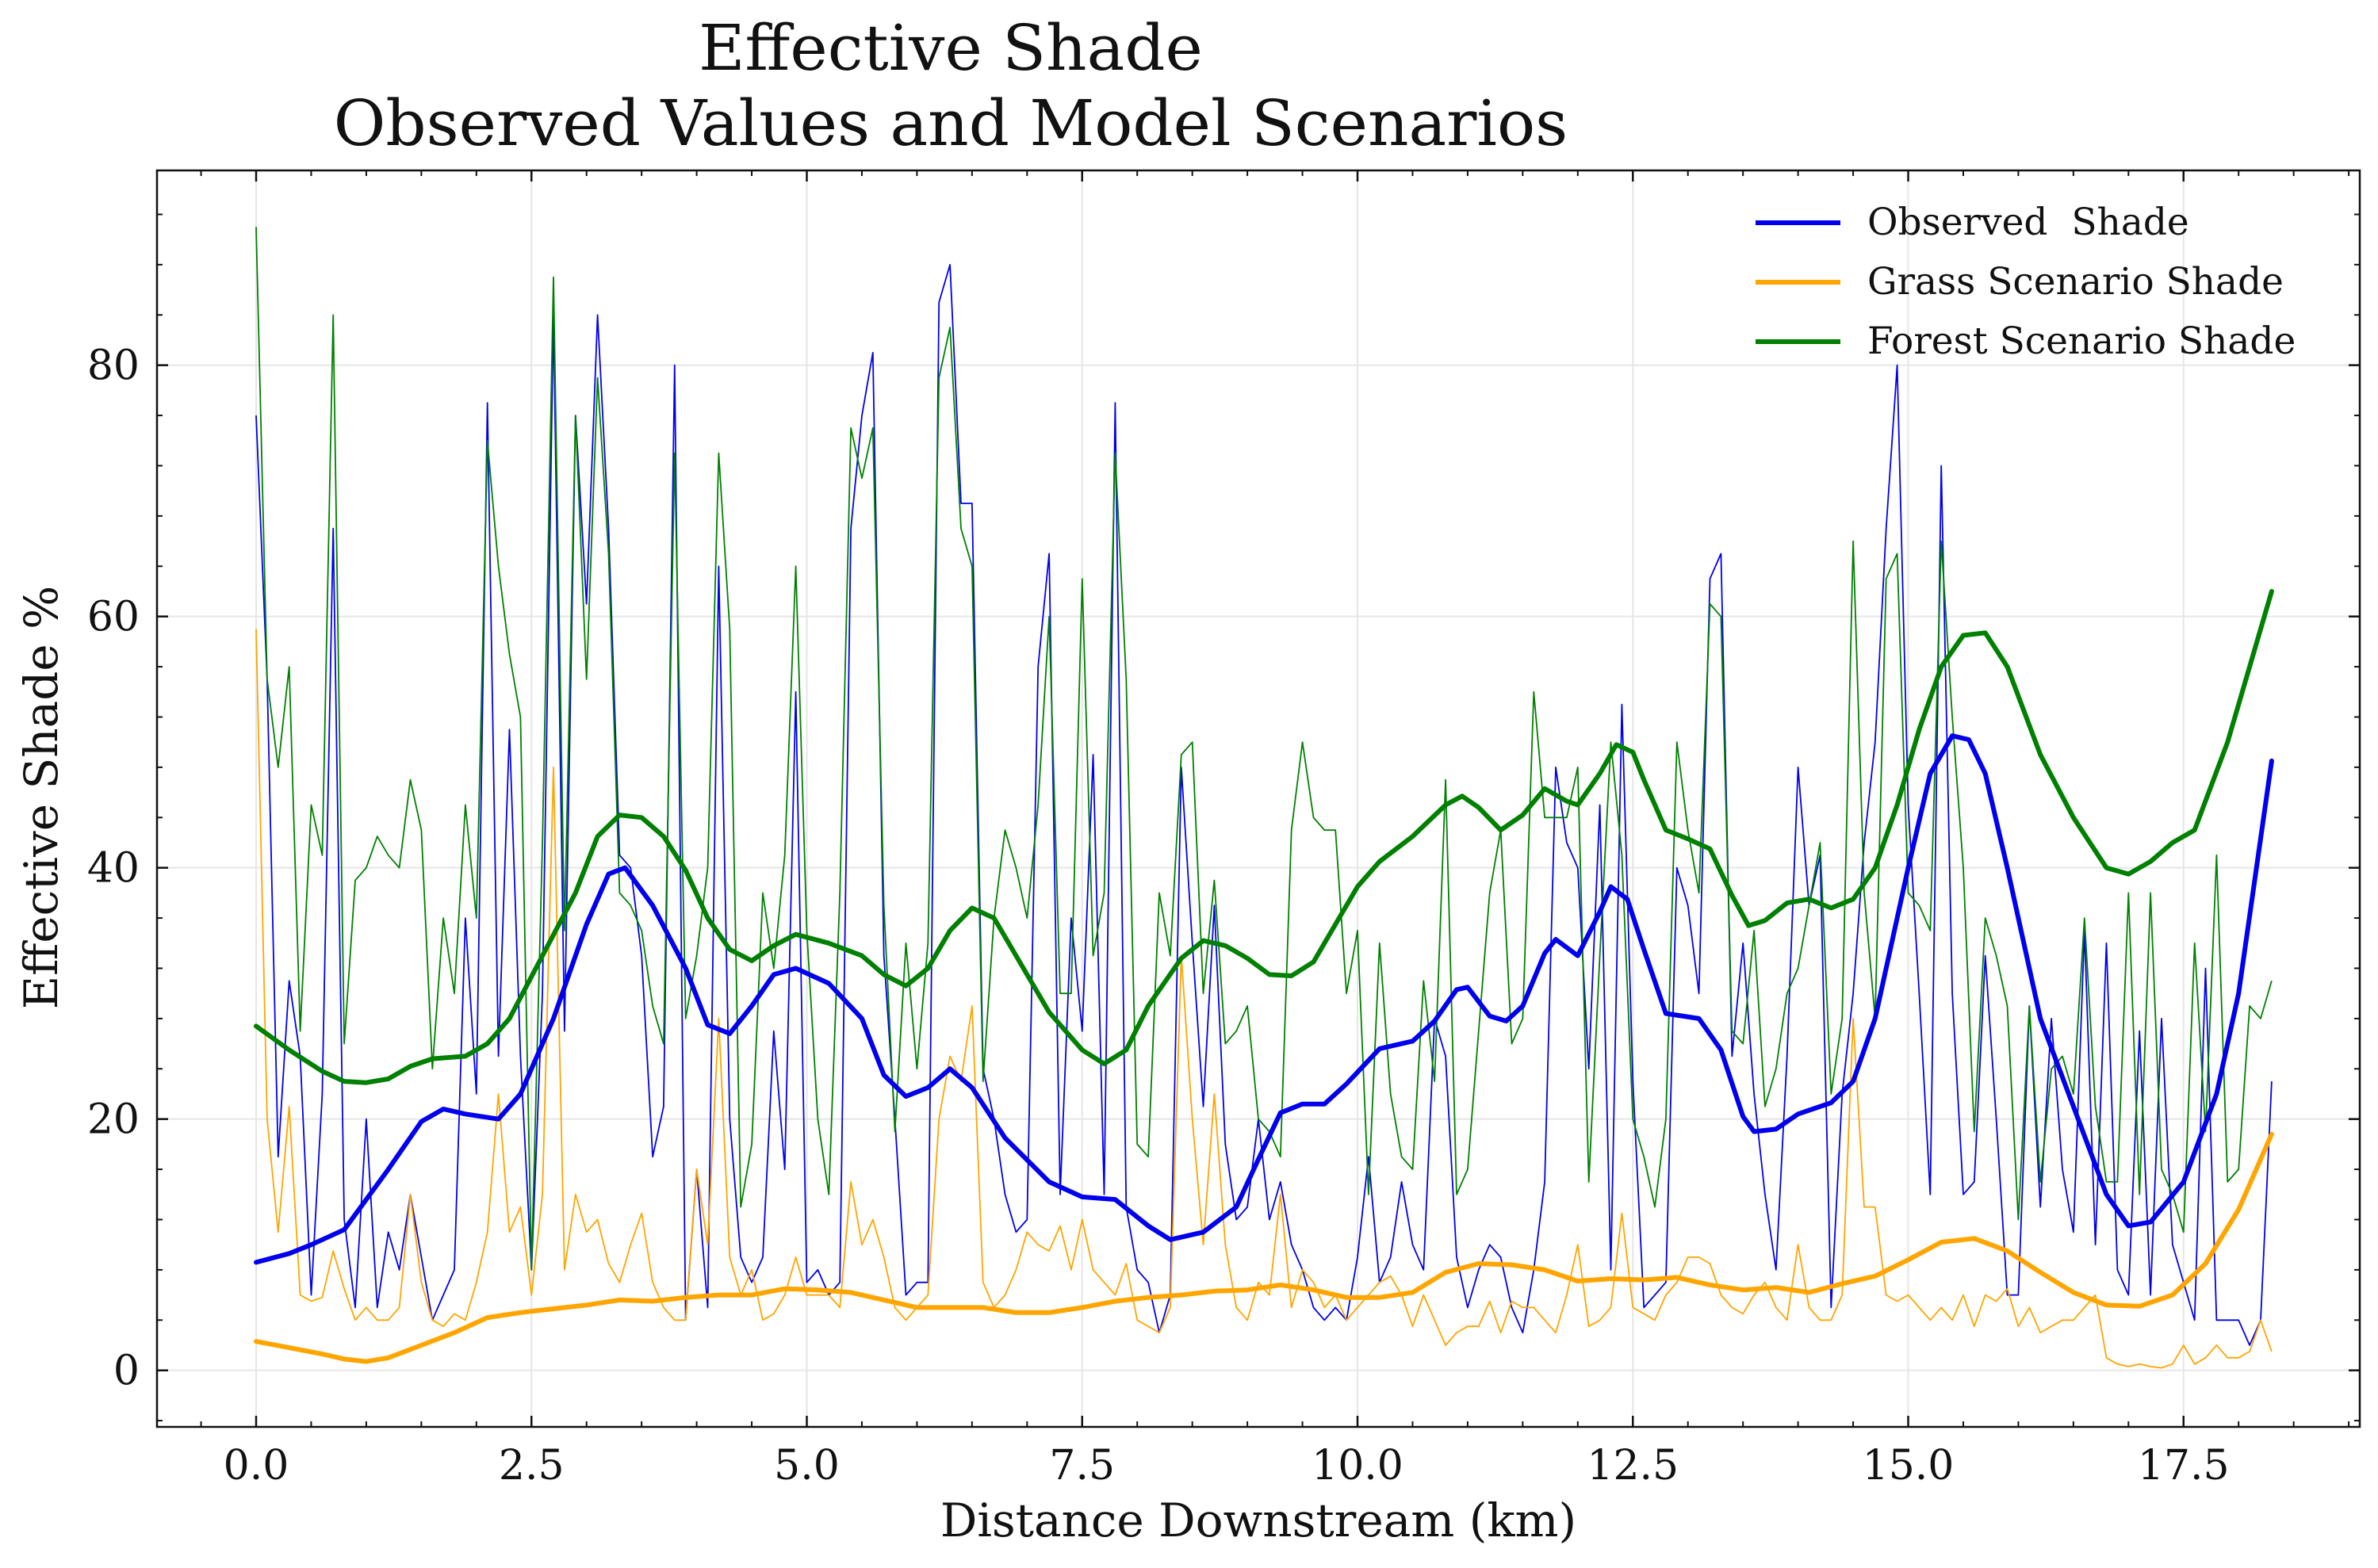 The width and height of the screenshot is (2378, 1568). What do you see at coordinates (951, 123) in the screenshot?
I see `chart-title-line-2: Observed Values and Model Scenarios` at bounding box center [951, 123].